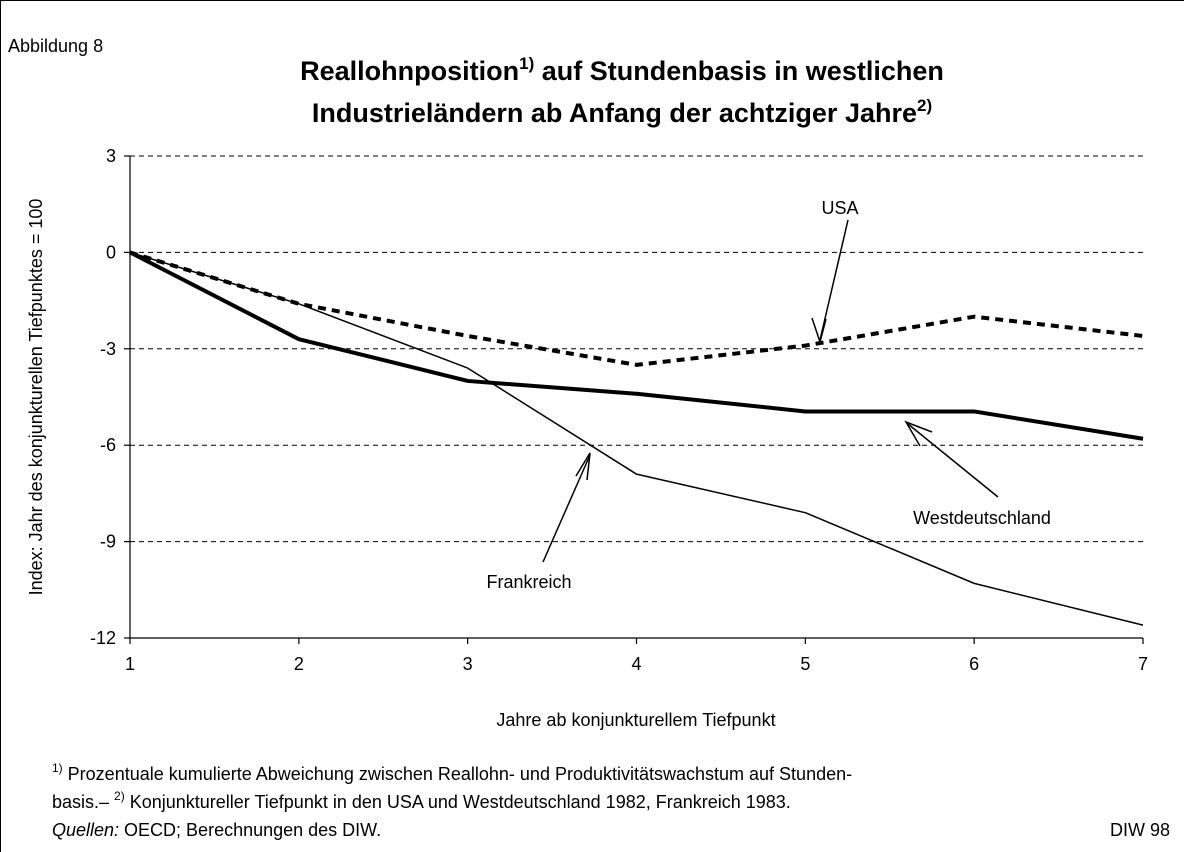 This screenshot has width=1184, height=852. What do you see at coordinates (839, 208) in the screenshot?
I see `series-label: USA` at bounding box center [839, 208].